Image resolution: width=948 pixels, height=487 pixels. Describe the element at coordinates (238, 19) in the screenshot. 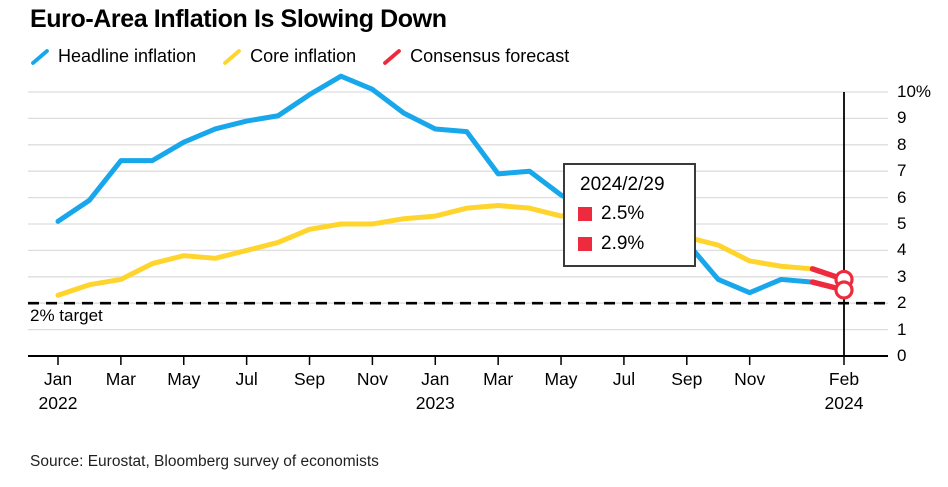

I see `chart-title: Euro-Area Inflation Is Slowing Down` at that location.